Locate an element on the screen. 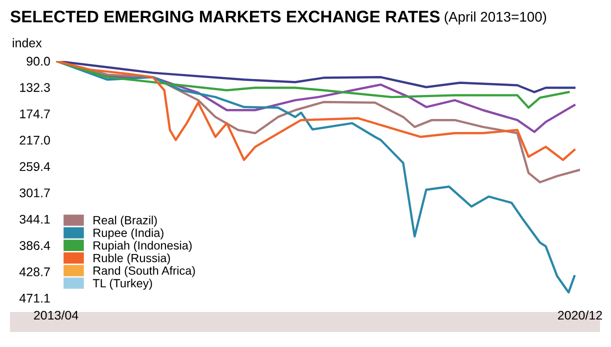 The width and height of the screenshot is (611, 347). y-tick-label: 174.7 is located at coordinates (35, 114).